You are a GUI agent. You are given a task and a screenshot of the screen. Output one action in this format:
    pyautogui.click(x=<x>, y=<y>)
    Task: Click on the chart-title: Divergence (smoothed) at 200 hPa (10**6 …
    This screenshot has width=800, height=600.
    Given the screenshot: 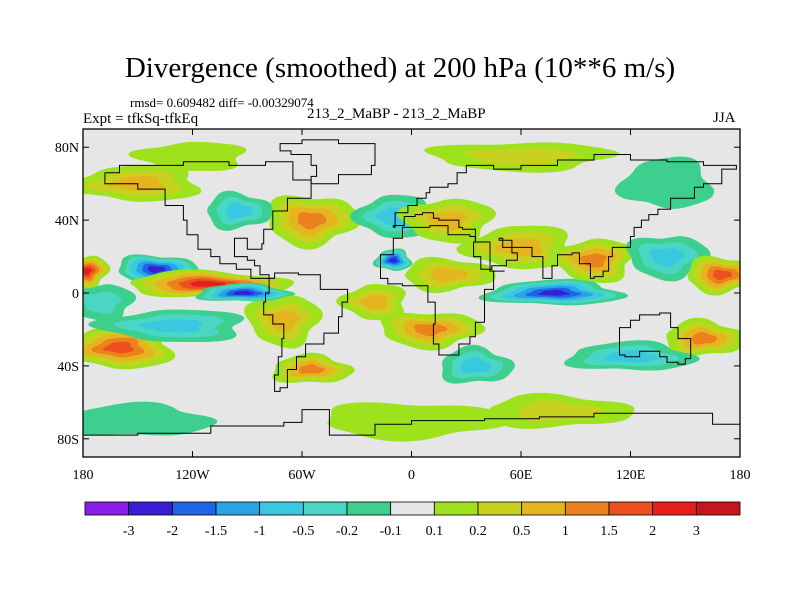 What is the action you would take?
    pyautogui.click(x=400, y=68)
    